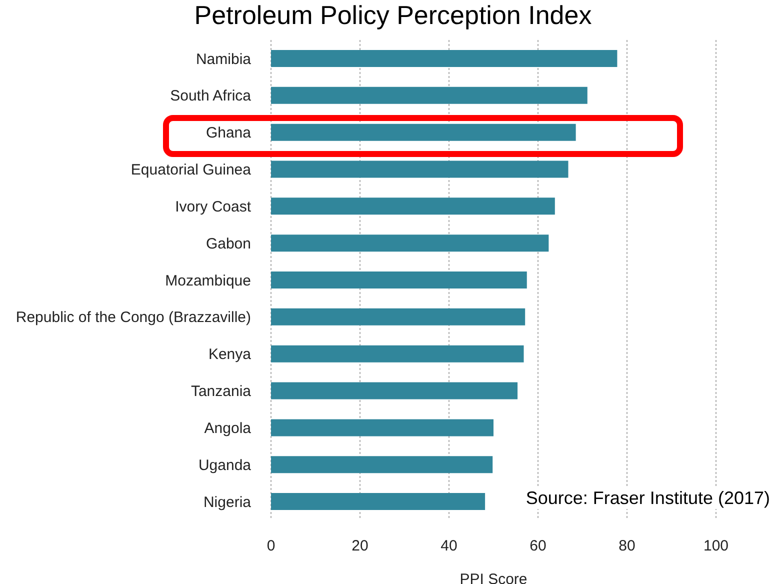 Image resolution: width=778 pixels, height=584 pixels. I want to click on x-tick-label: 60, so click(538, 546).